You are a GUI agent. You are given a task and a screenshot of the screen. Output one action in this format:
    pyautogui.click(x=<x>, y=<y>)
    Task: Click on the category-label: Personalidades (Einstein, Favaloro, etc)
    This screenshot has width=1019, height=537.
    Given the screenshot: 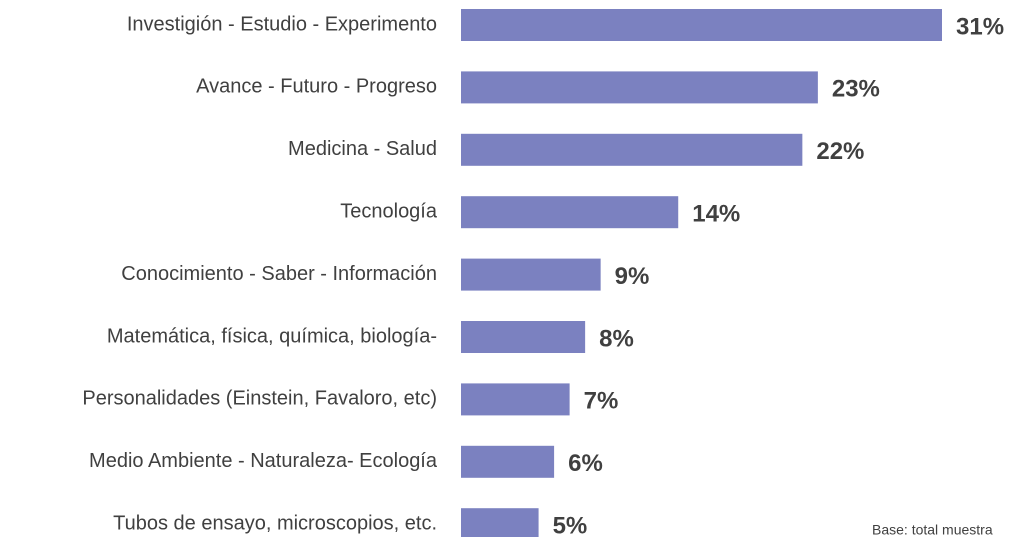 What is the action you would take?
    pyautogui.click(x=259, y=399)
    